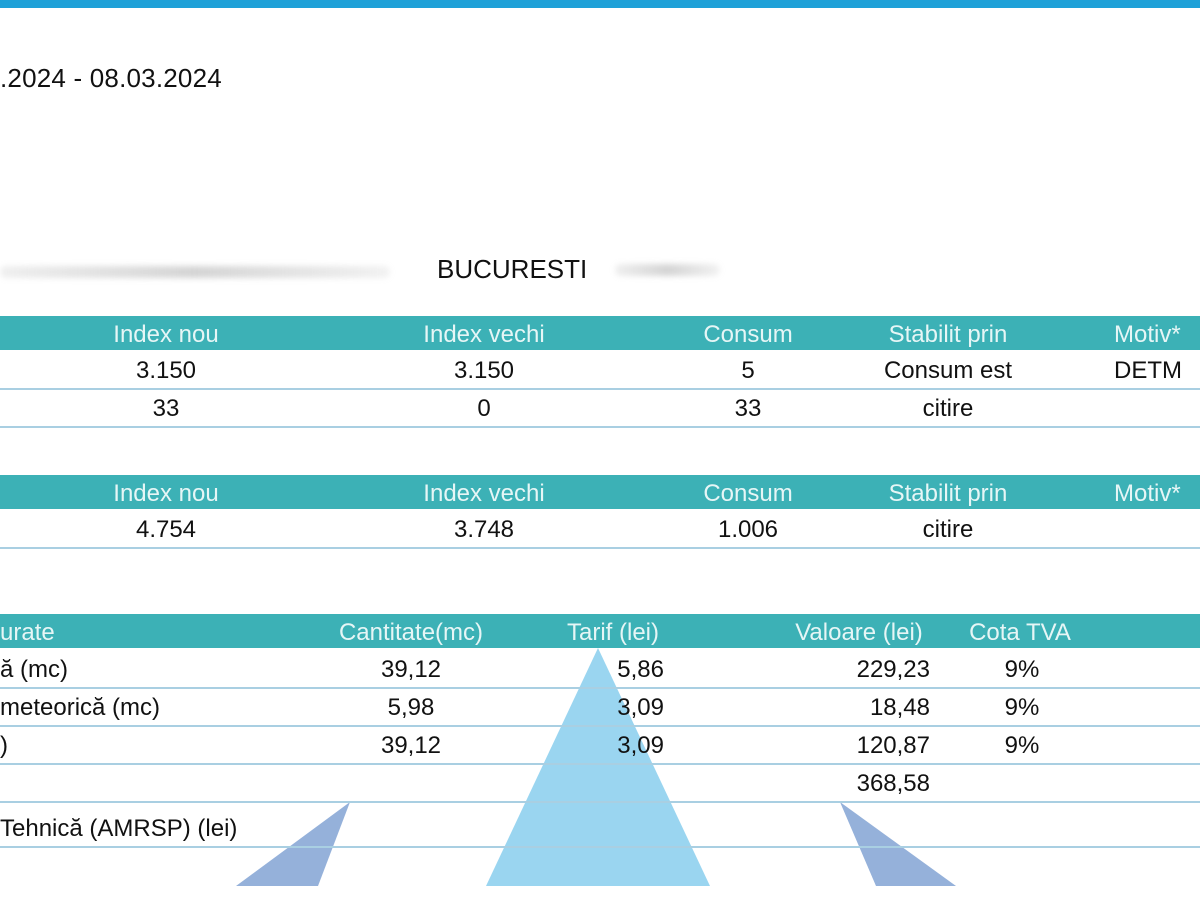 This screenshot has height=900, width=1200. I want to click on cell-cantitate: 5,98, so click(411, 707).